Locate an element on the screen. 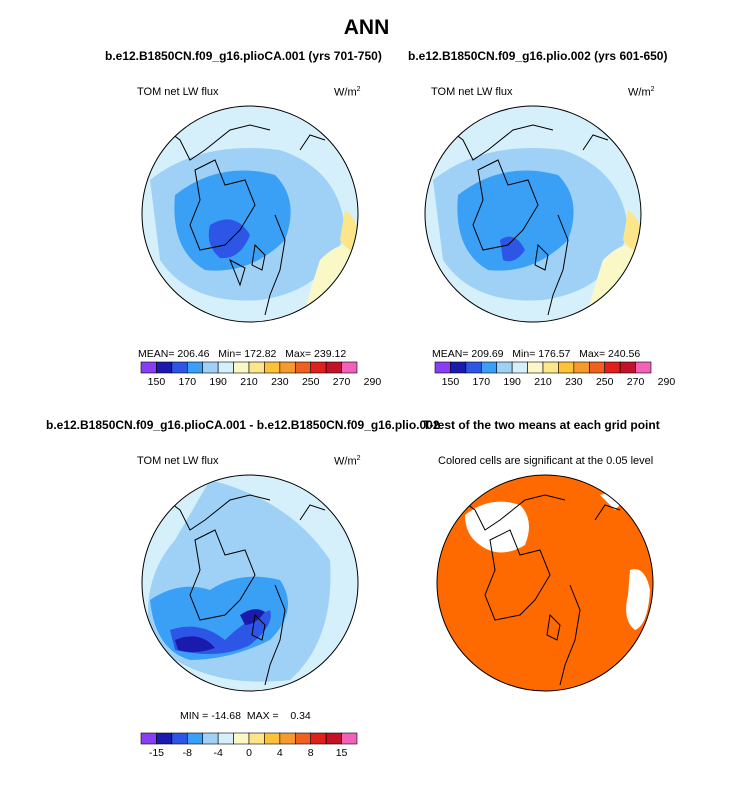 The width and height of the screenshot is (733, 792). panel1-units: W/m2 is located at coordinates (347, 92).